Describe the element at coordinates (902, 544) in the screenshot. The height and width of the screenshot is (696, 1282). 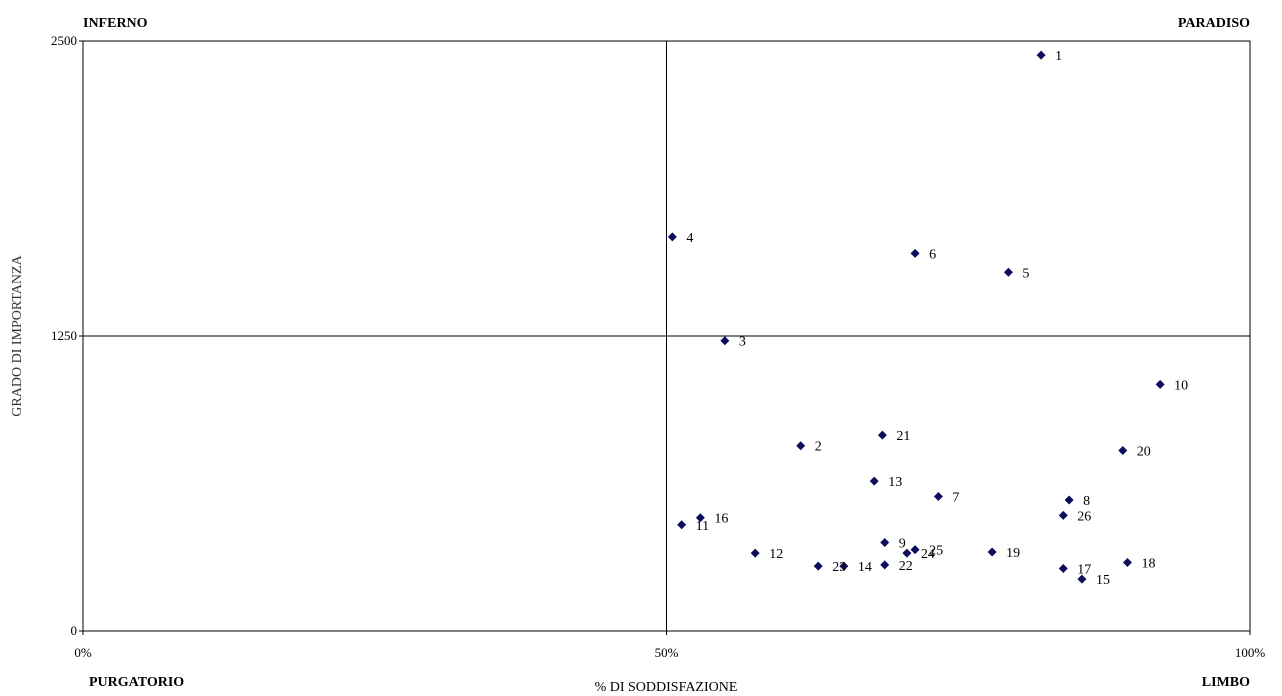
I see `data-point-label-9: 9` at that location.